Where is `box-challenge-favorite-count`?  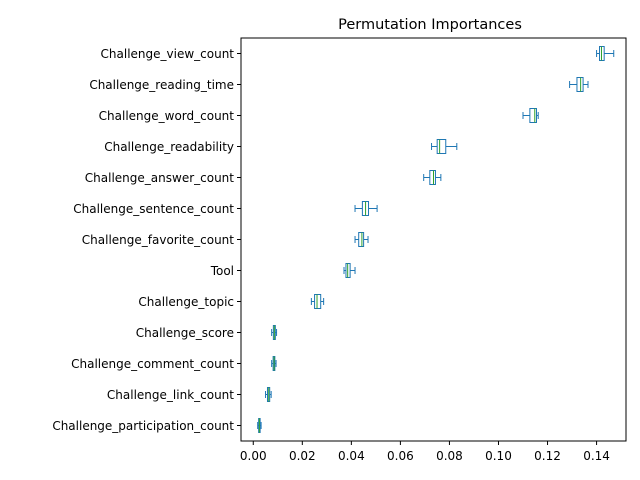 box-challenge-favorite-count is located at coordinates (361, 239).